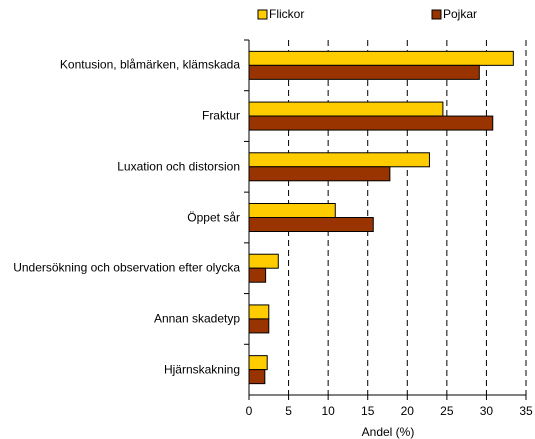  Describe the element at coordinates (388, 432) in the screenshot. I see `x-axis-label: Andel (%)` at that location.